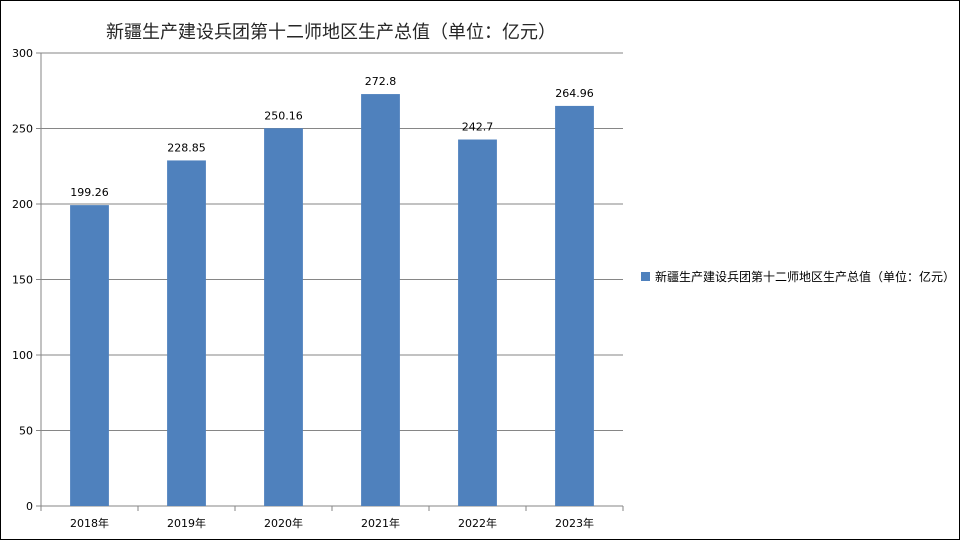 This screenshot has height=540, width=960. Describe the element at coordinates (26, 431) in the screenshot. I see `y-tick-label: 50` at that location.